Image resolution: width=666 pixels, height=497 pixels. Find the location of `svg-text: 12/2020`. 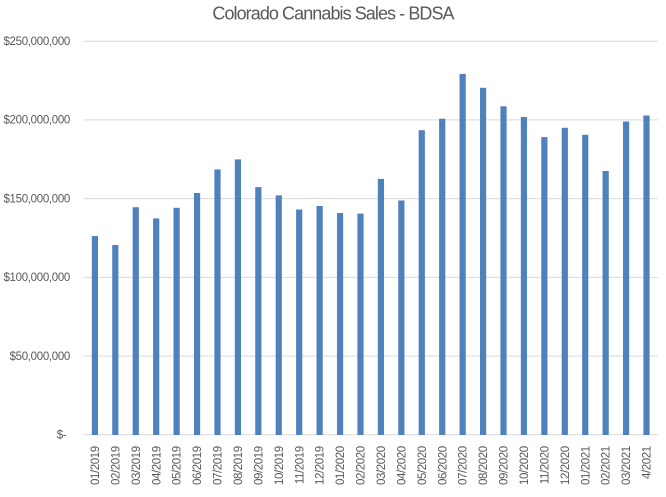

svg-text: 12/2020 is located at coordinates (566, 465).